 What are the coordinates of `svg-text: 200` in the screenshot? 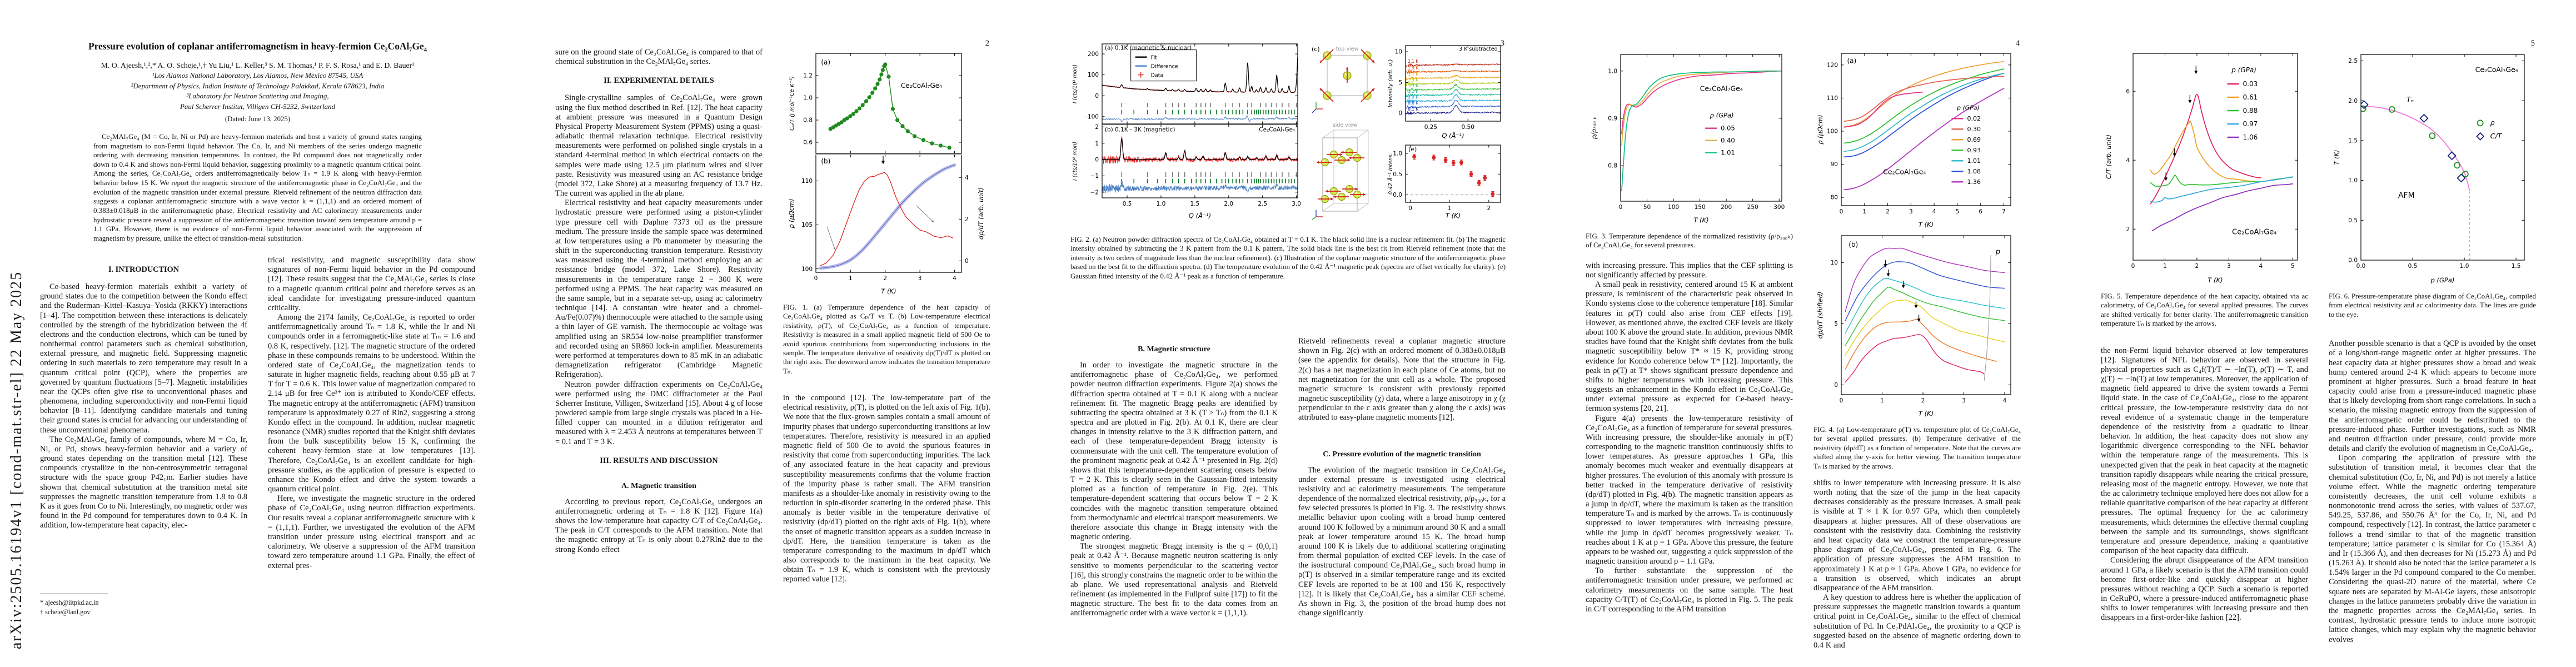 It's located at (1726, 207).